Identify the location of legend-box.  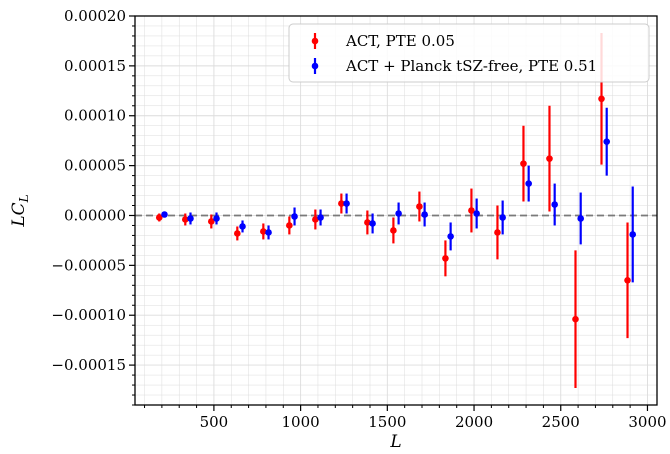
(469, 53).